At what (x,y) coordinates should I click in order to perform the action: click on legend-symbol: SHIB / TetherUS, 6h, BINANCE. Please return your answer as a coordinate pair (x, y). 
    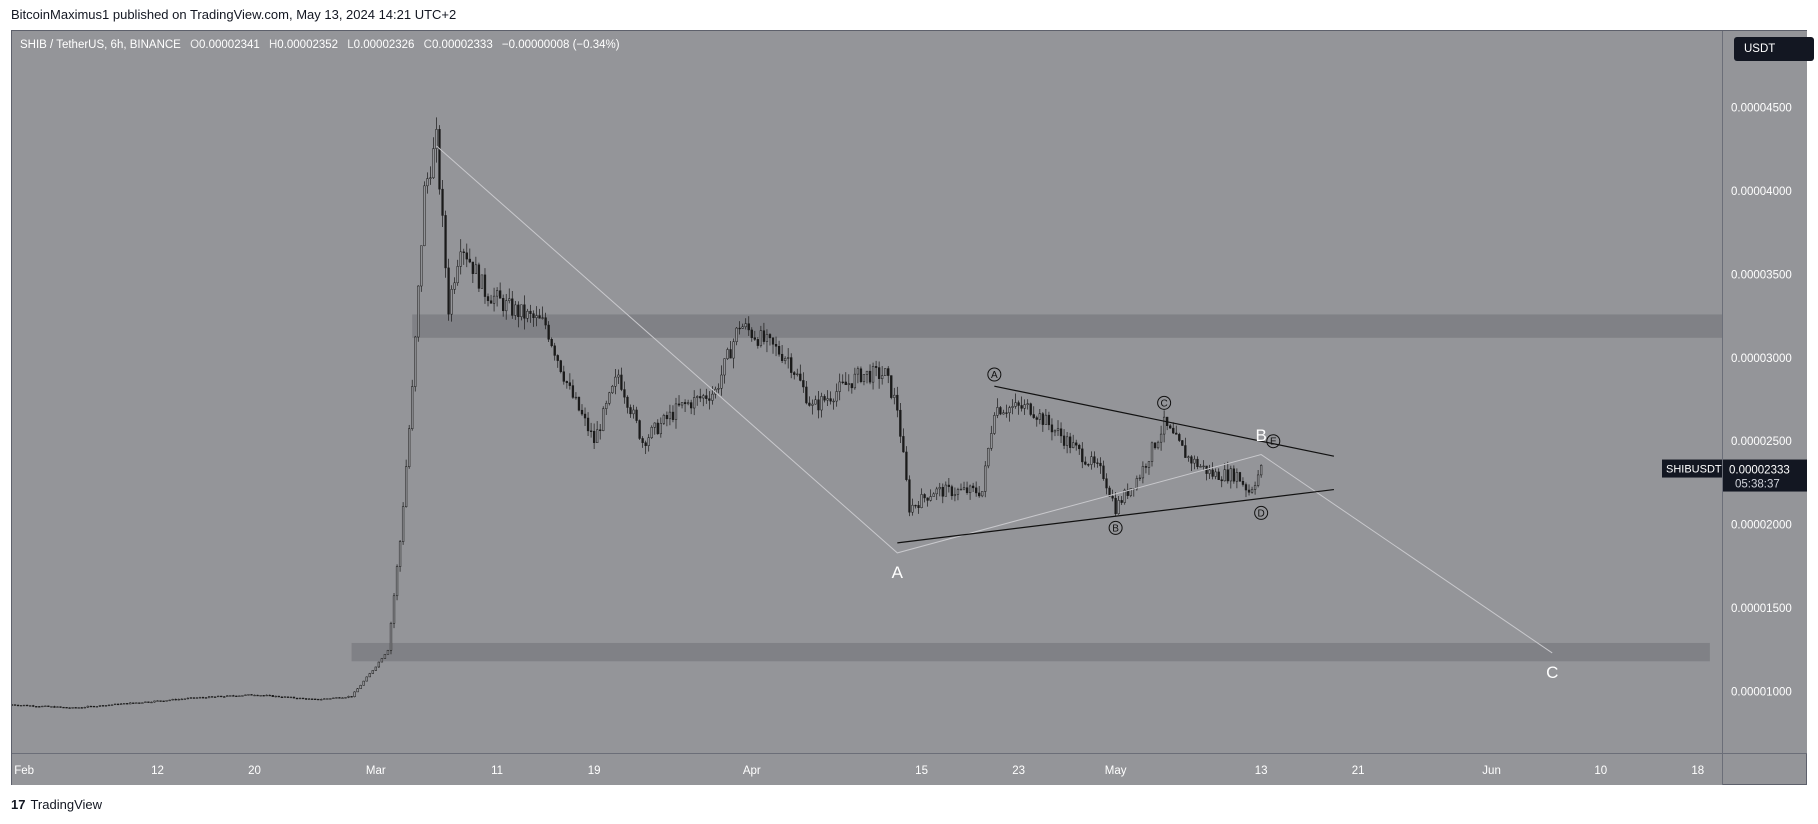
    Looking at the image, I should click on (100, 45).